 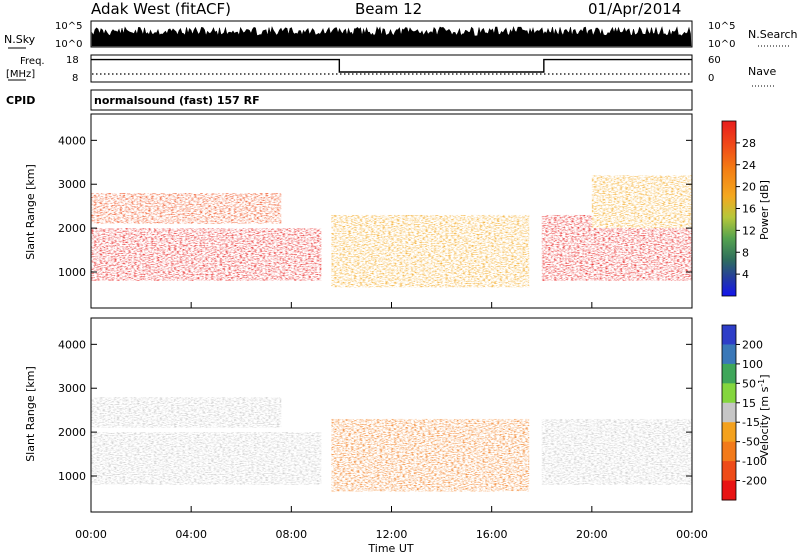 What do you see at coordinates (749, 383) in the screenshot?
I see `colorbar-tick-label: 50` at bounding box center [749, 383].